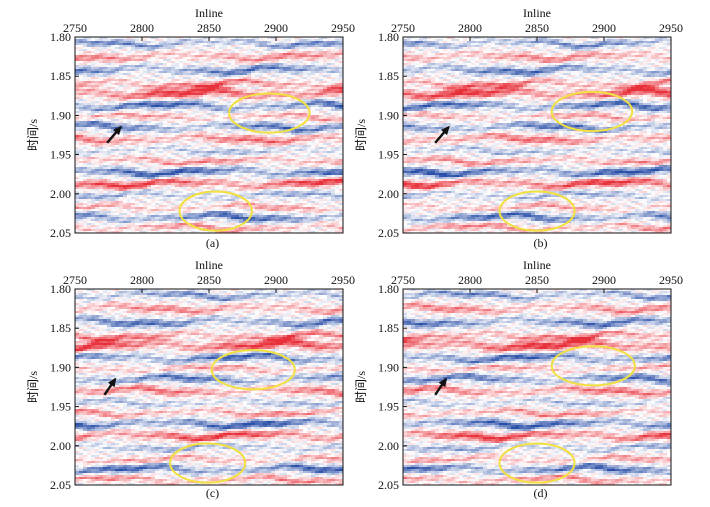 The image size is (710, 507). Describe the element at coordinates (212, 243) in the screenshot. I see `caption-a: (a)` at that location.